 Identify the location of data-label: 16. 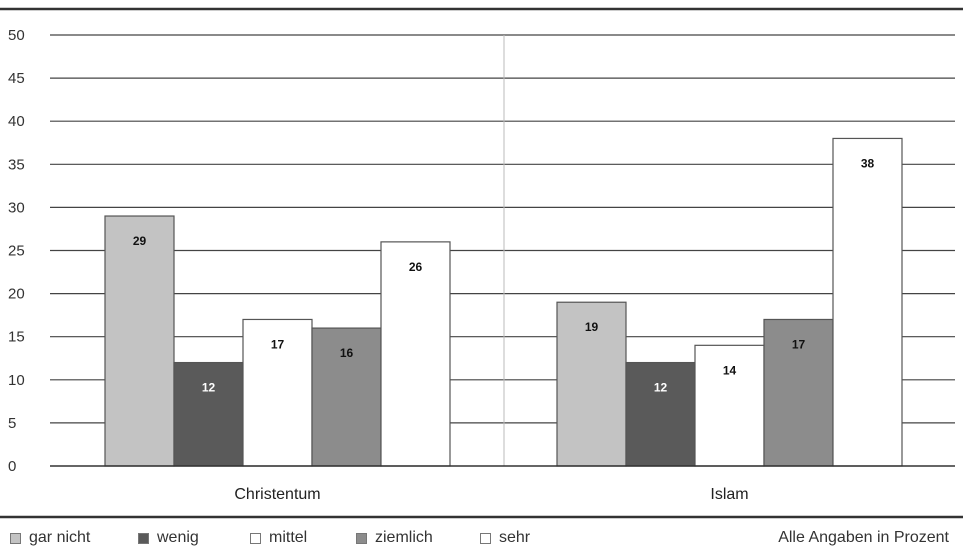
(347, 353).